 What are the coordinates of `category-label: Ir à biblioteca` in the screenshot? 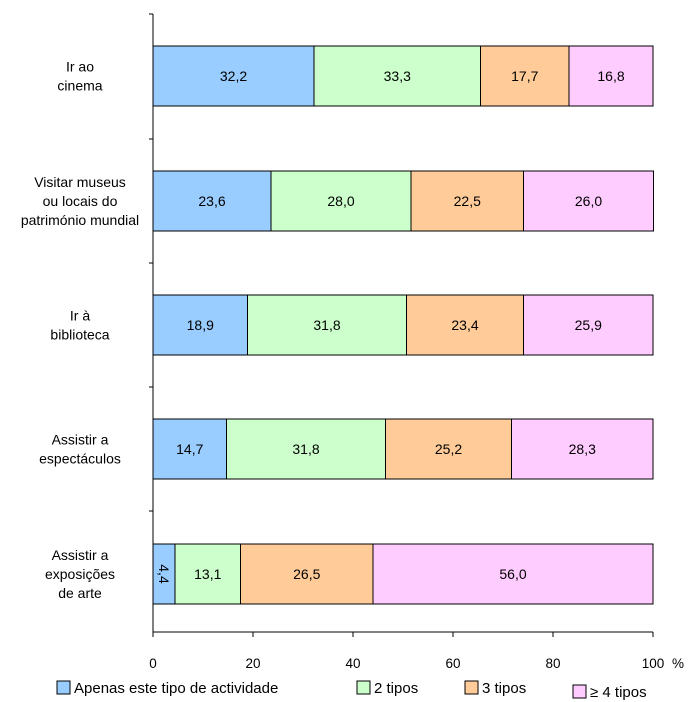 It's located at (79, 325).